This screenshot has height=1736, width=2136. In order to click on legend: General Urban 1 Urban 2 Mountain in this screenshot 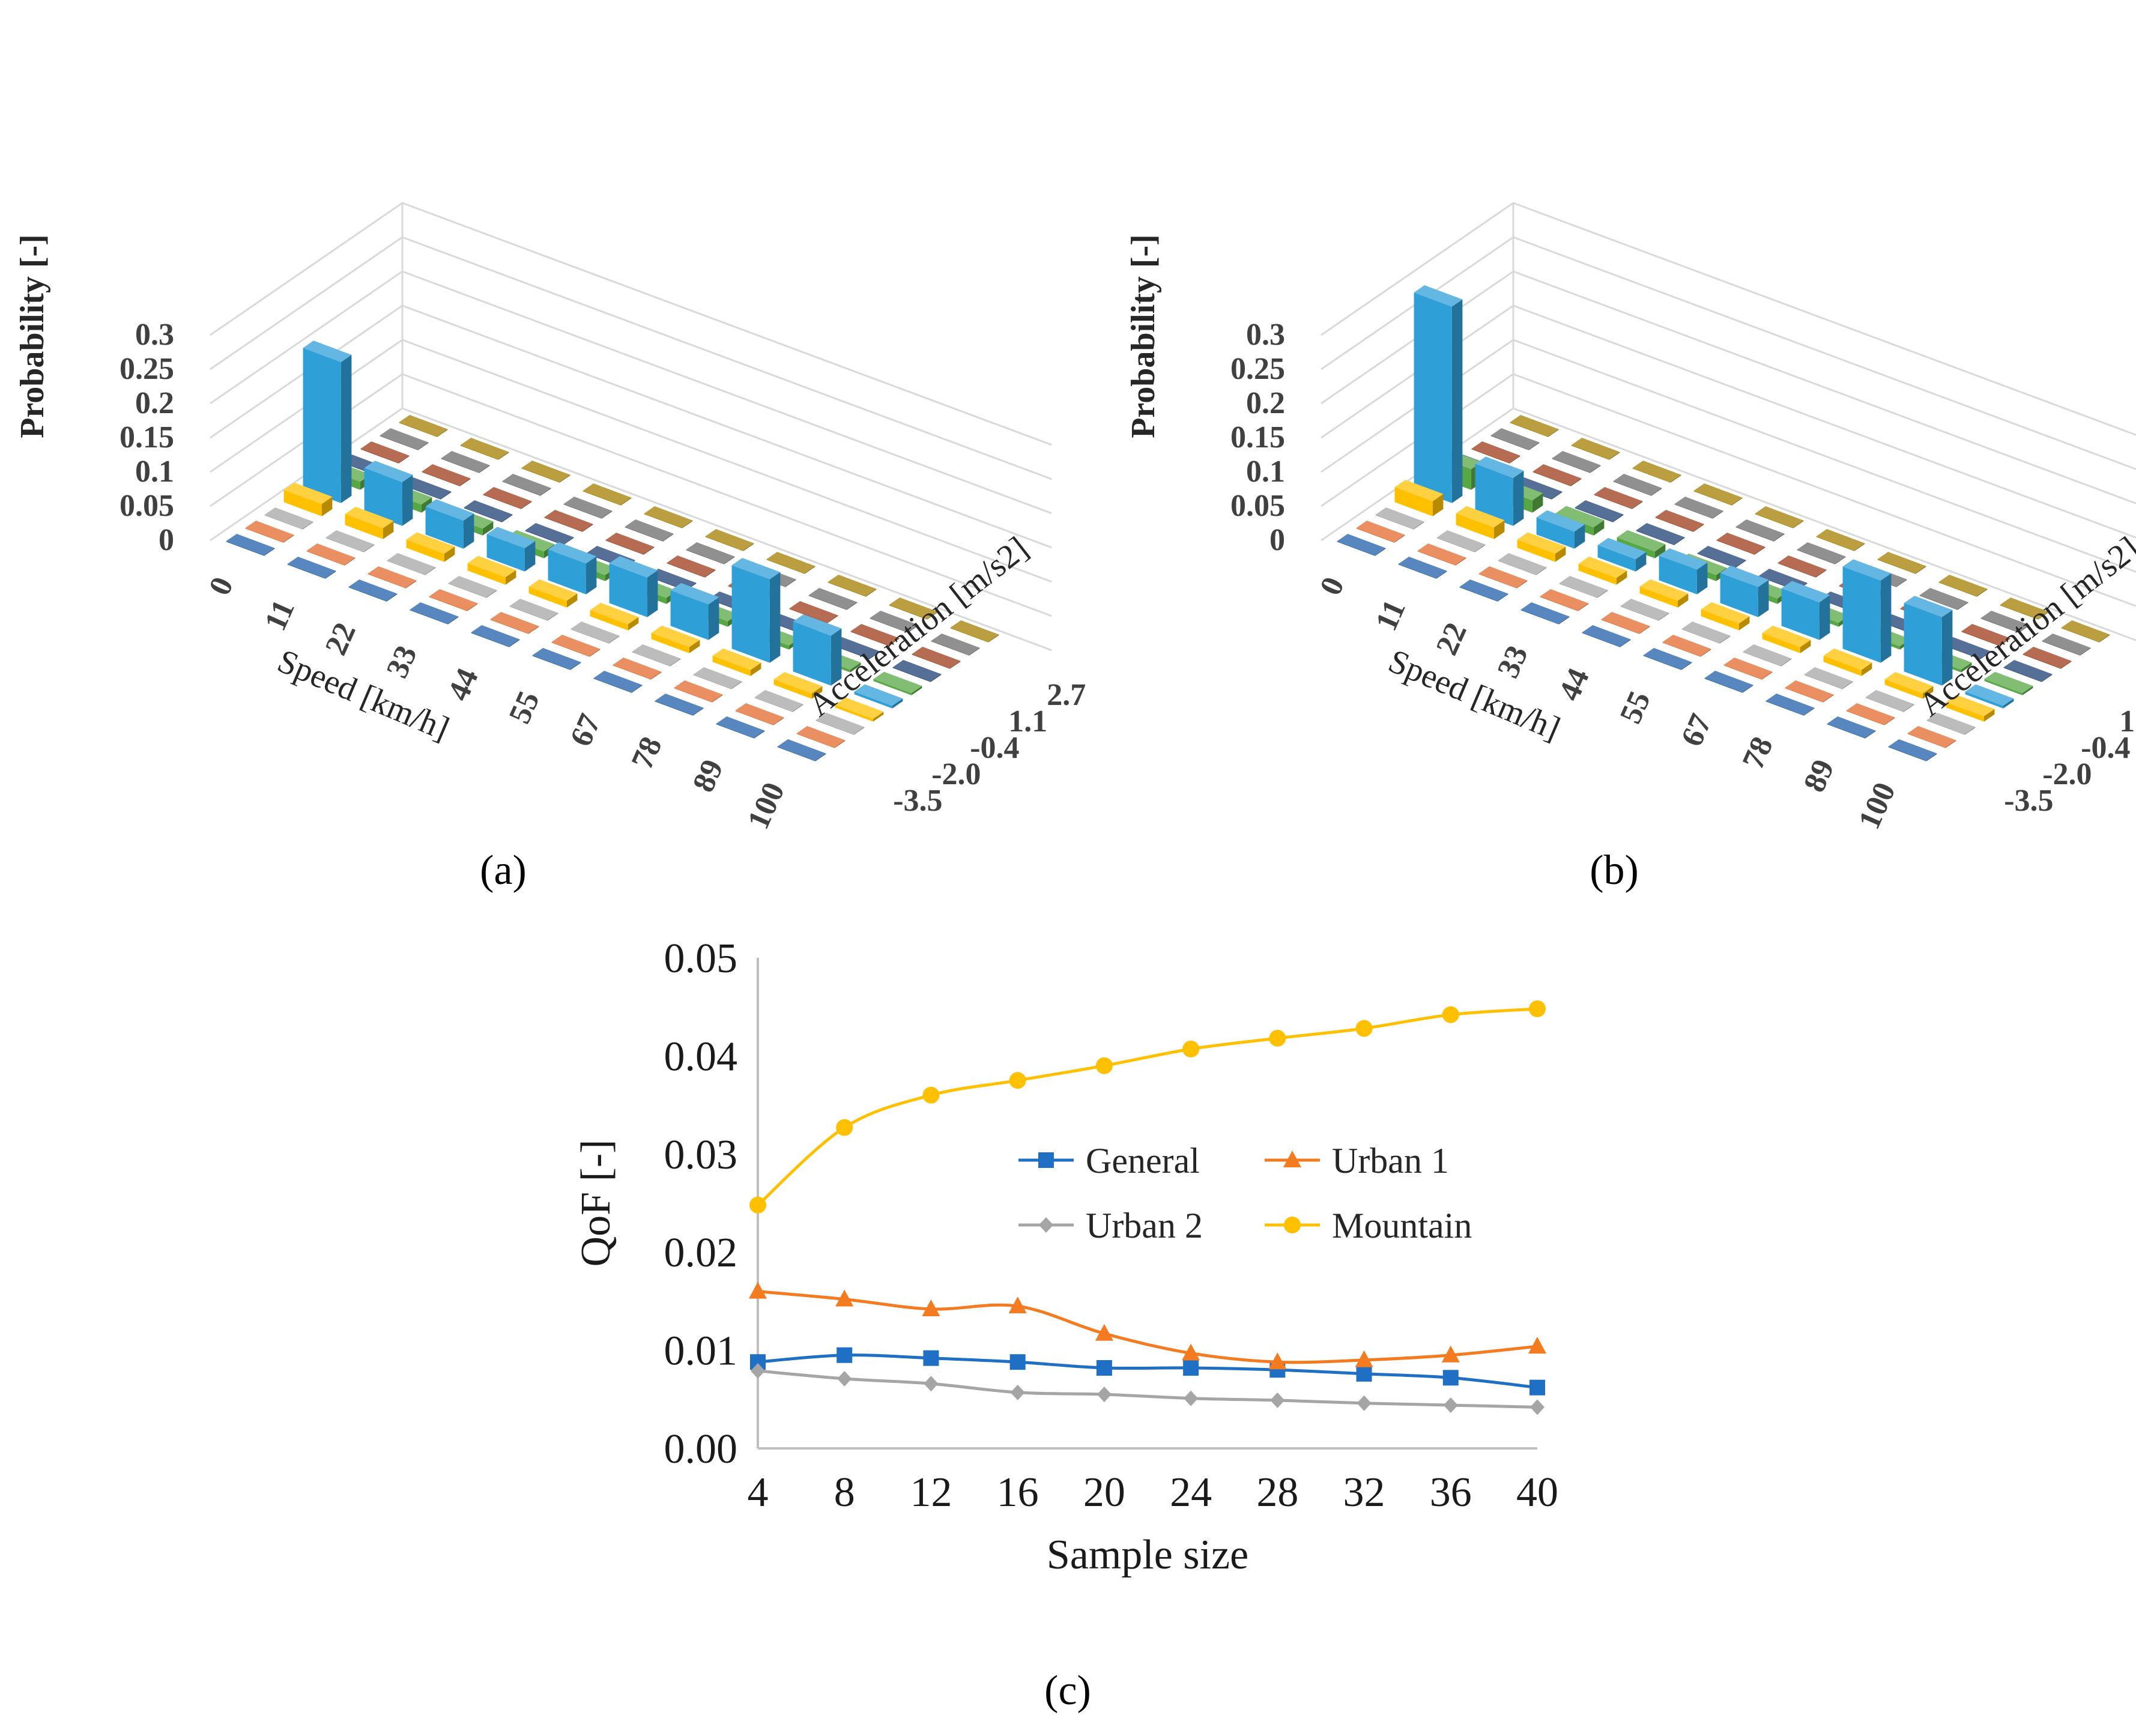, I will do `click(1245, 1193)`.